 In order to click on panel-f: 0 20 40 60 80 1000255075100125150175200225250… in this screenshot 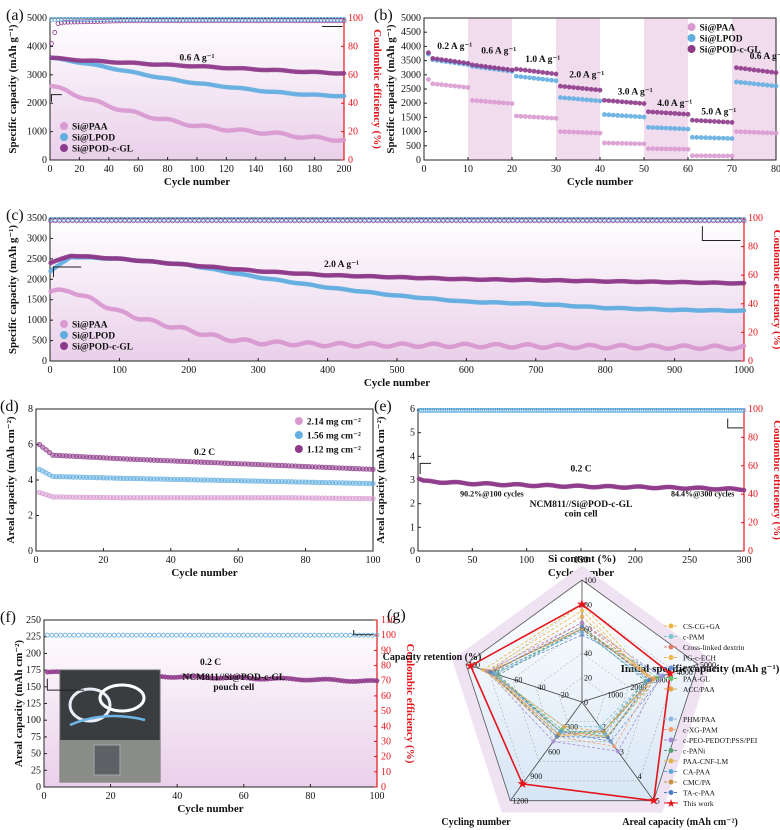, I will do `click(208, 712)`.